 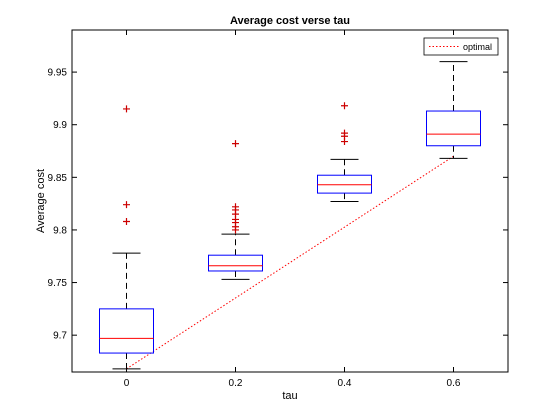 What do you see at coordinates (58, 178) in the screenshot?
I see `y-tick-label: 9.85` at bounding box center [58, 178].